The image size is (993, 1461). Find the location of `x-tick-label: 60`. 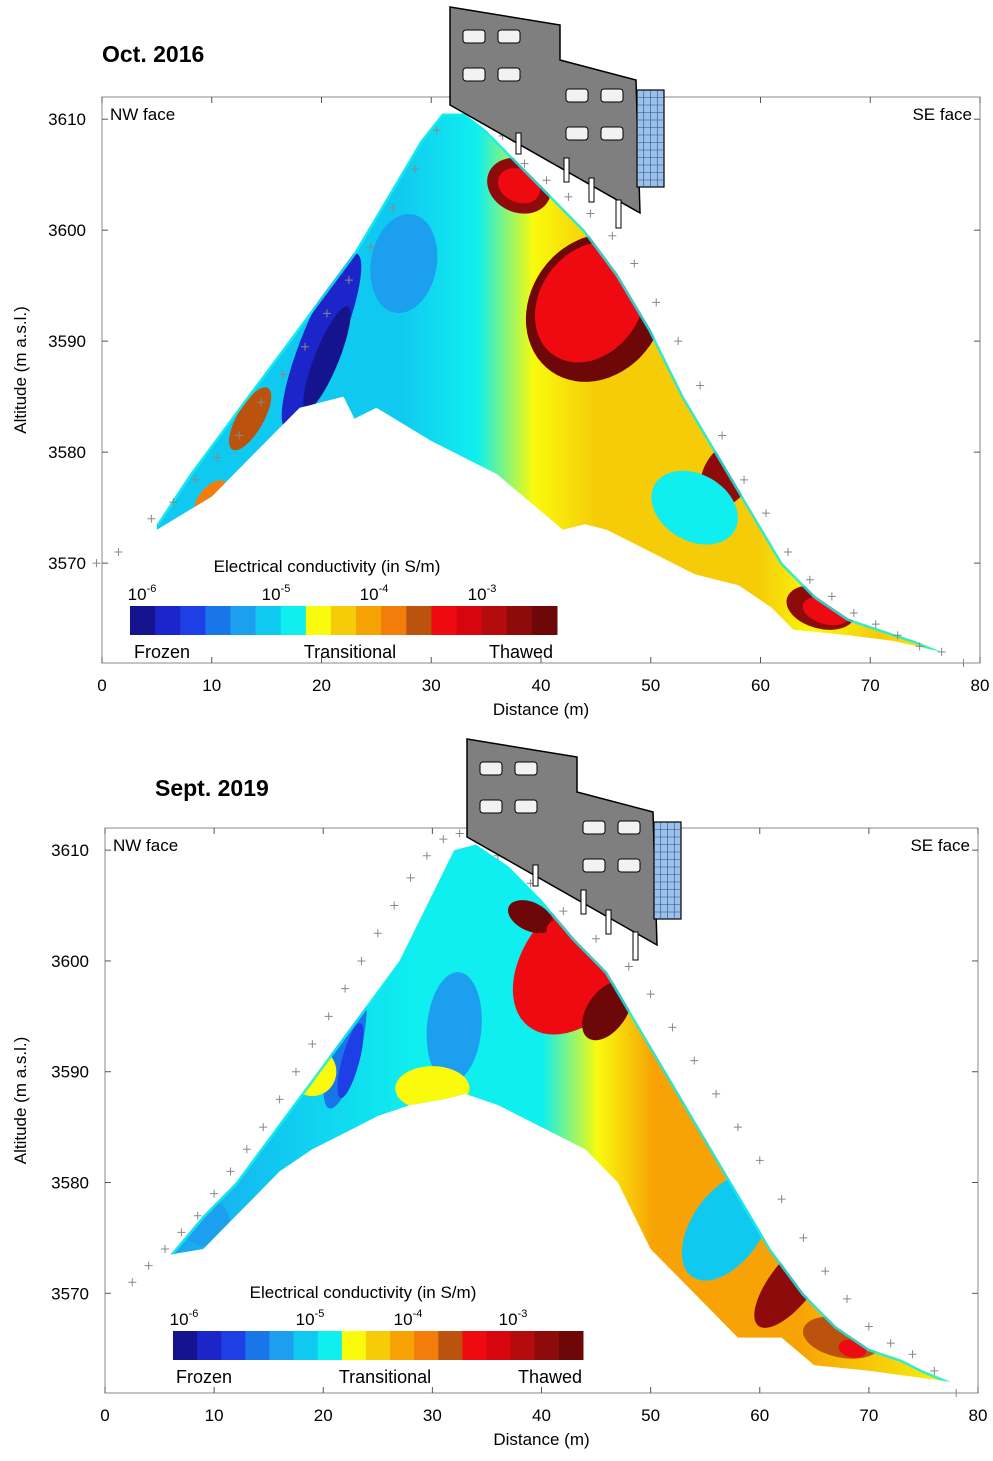

x-tick-label: 60 is located at coordinates (759, 1415).